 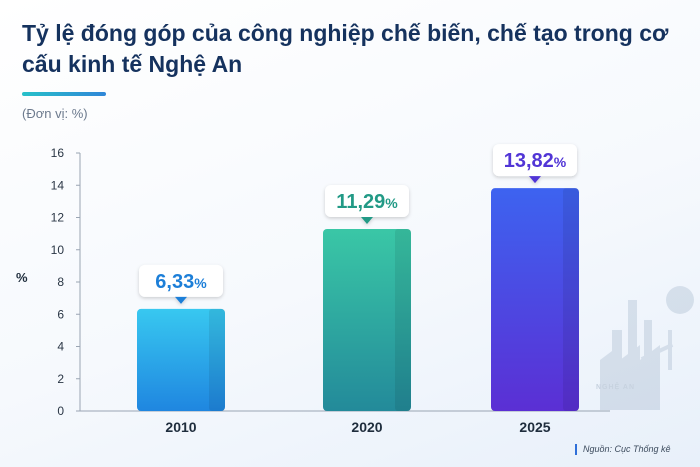 I want to click on data-label-2020: 11,29%, so click(x=367, y=204).